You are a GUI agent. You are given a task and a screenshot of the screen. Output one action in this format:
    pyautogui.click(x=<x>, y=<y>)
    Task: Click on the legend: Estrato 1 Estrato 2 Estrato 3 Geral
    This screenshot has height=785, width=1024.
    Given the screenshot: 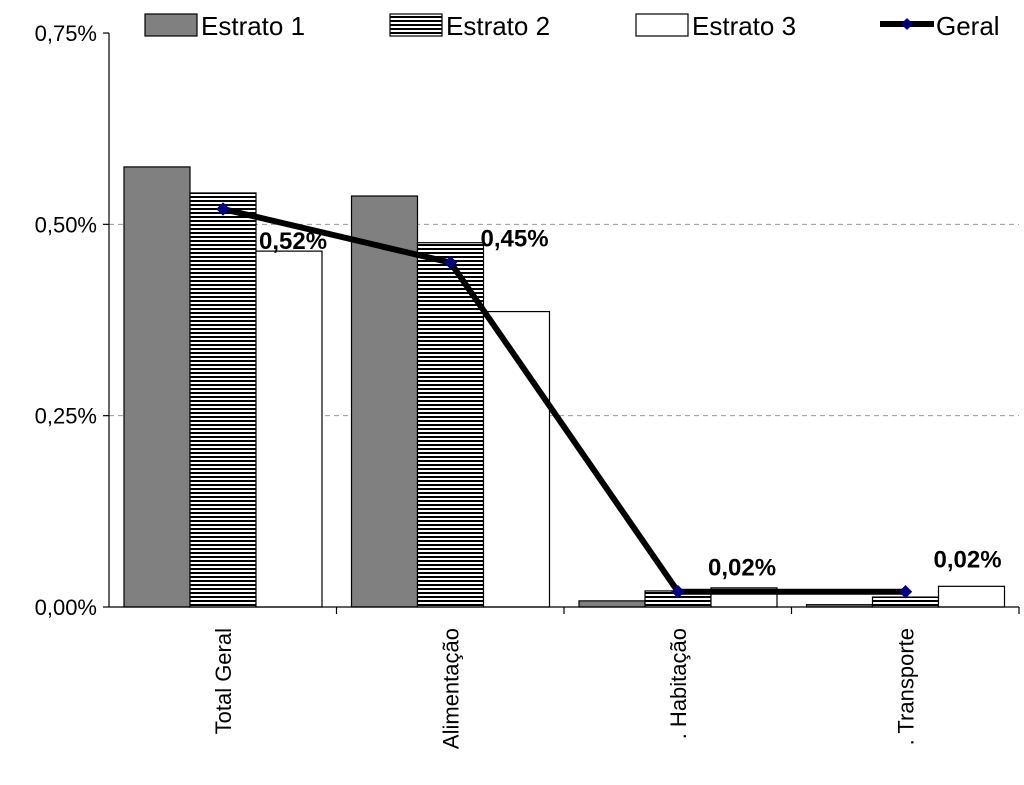 What is the action you would take?
    pyautogui.click(x=572, y=26)
    